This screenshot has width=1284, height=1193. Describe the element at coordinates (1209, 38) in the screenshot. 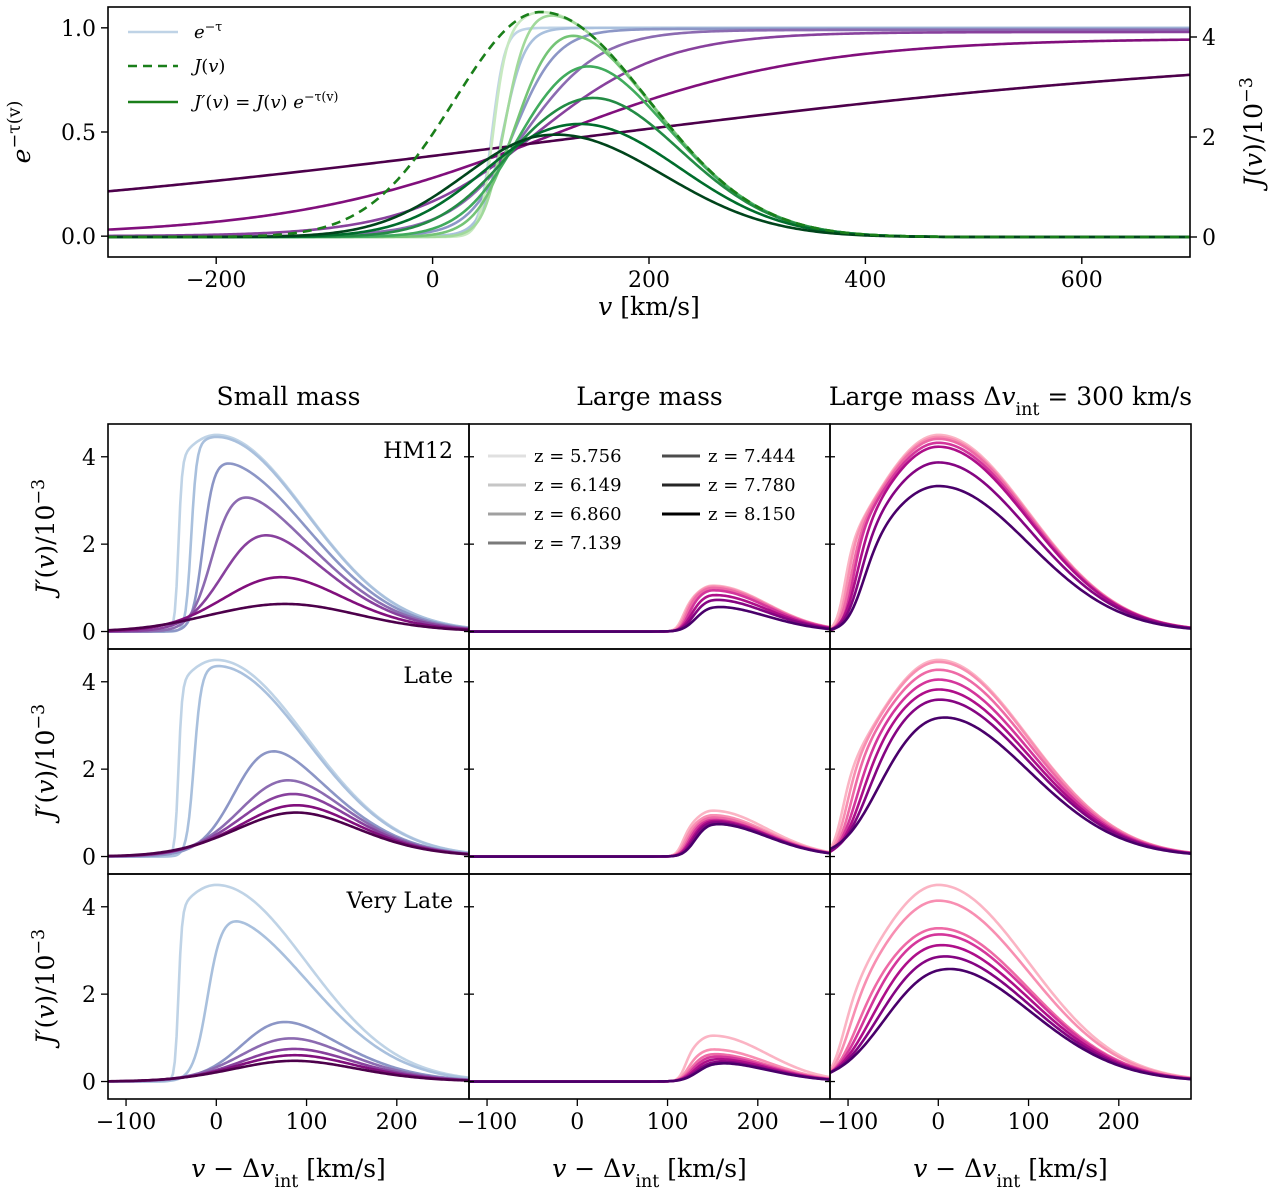

I see `top-right-y-tick-label: 4` at that location.